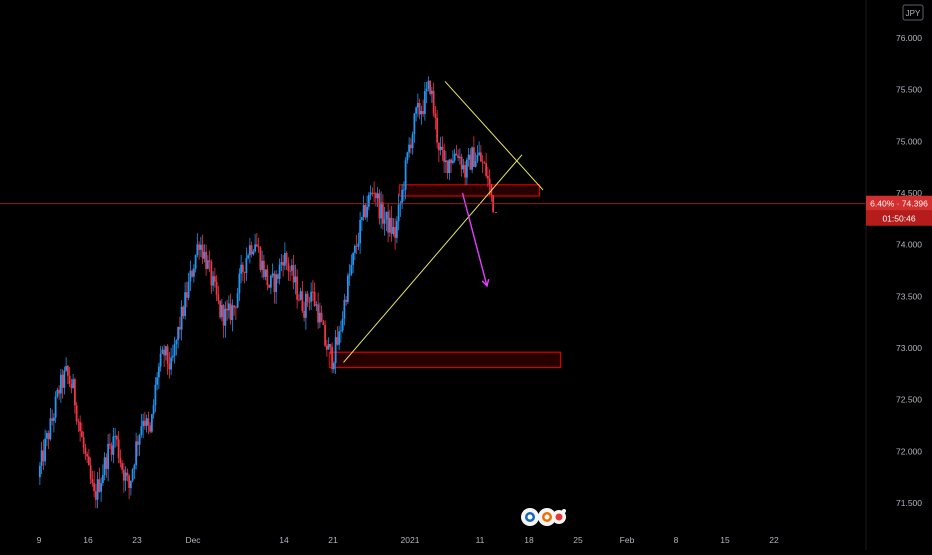 This screenshot has width=932, height=555. I want to click on time-axis: 9 16 23 Dec 14 21 2021 11 18 25 Feb 8 15 22, so click(408, 540).